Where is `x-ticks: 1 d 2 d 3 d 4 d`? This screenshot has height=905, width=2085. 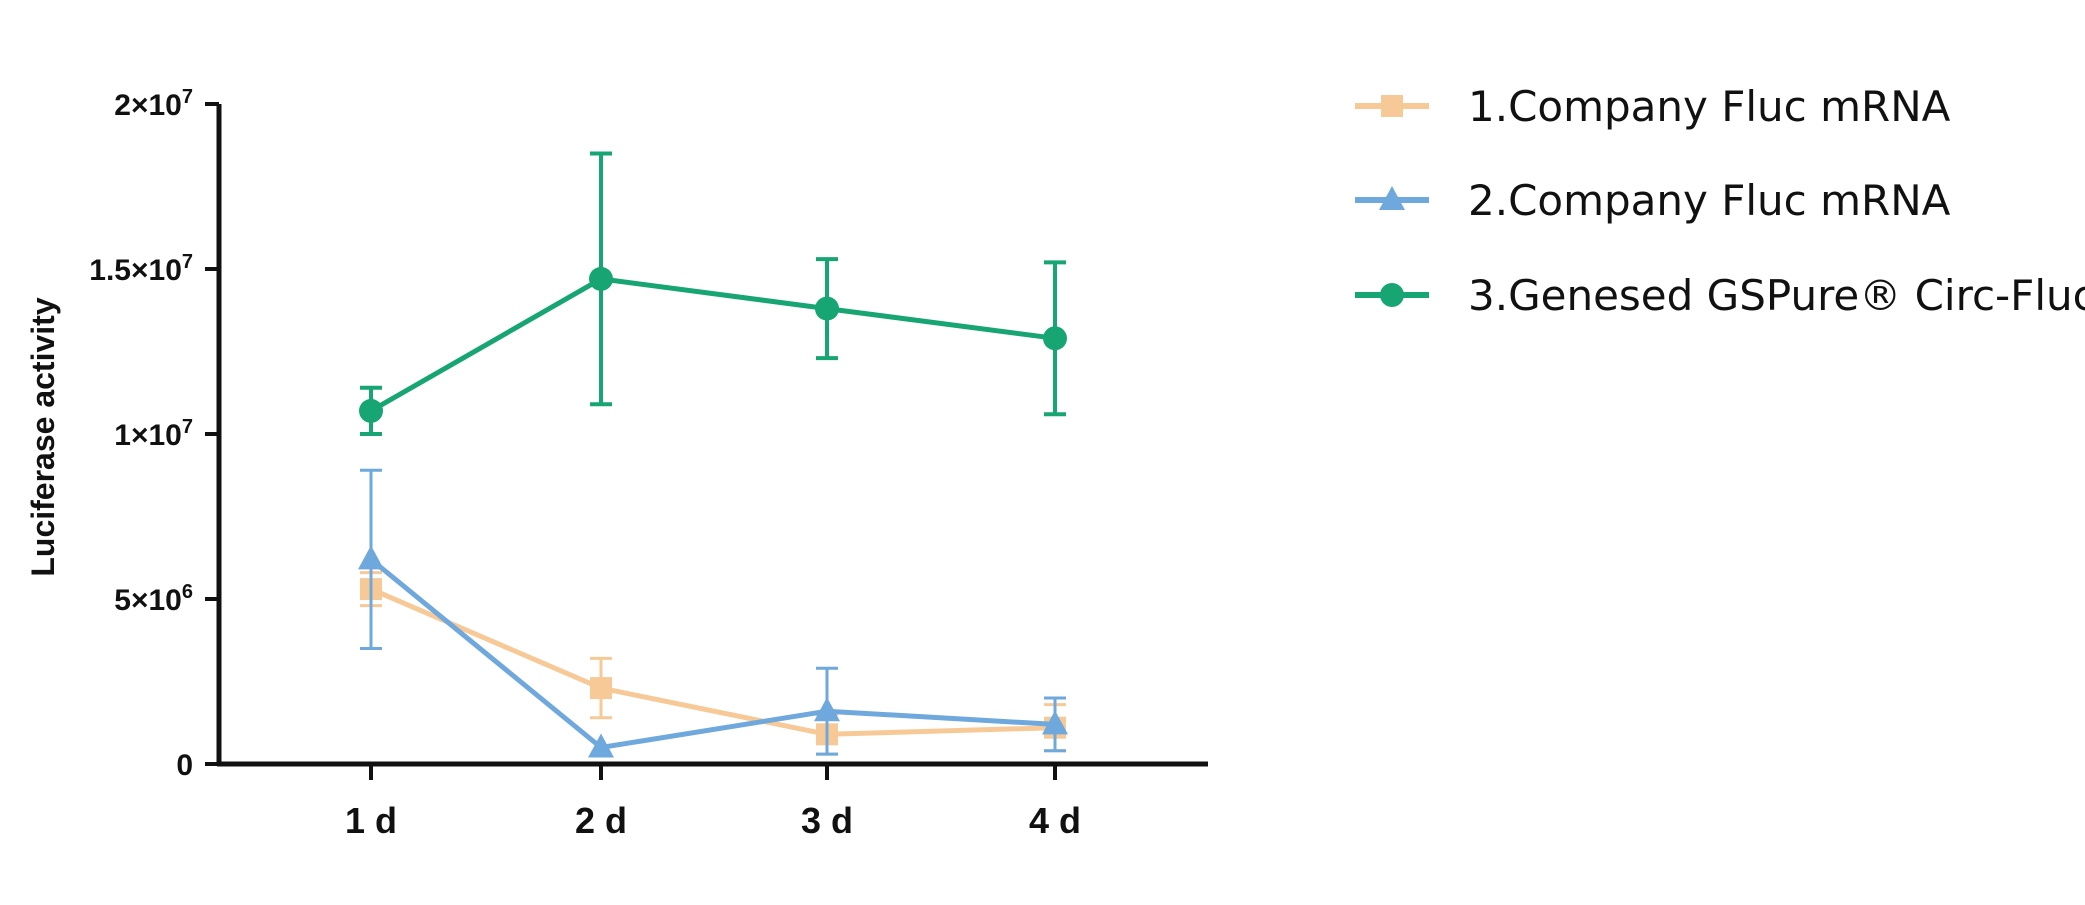 x-ticks: 1 d 2 d 3 d 4 d is located at coordinates (713, 802).